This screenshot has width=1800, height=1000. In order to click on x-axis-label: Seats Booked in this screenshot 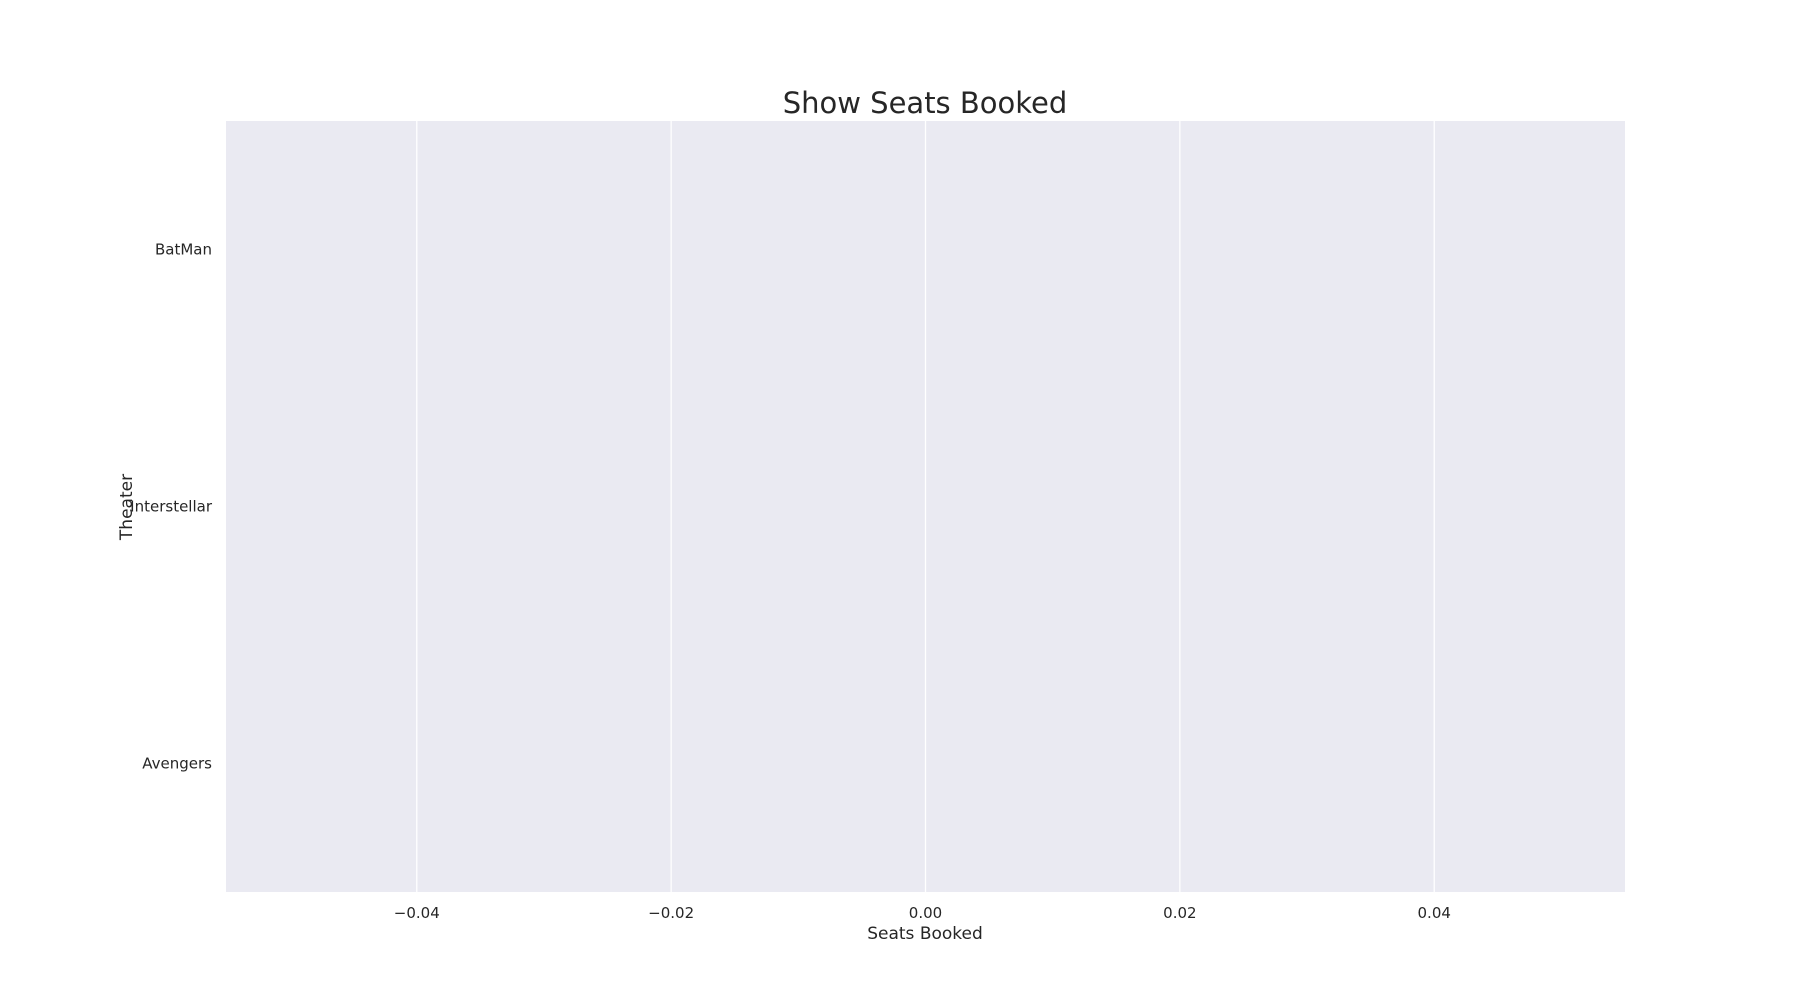, I will do `click(925, 934)`.